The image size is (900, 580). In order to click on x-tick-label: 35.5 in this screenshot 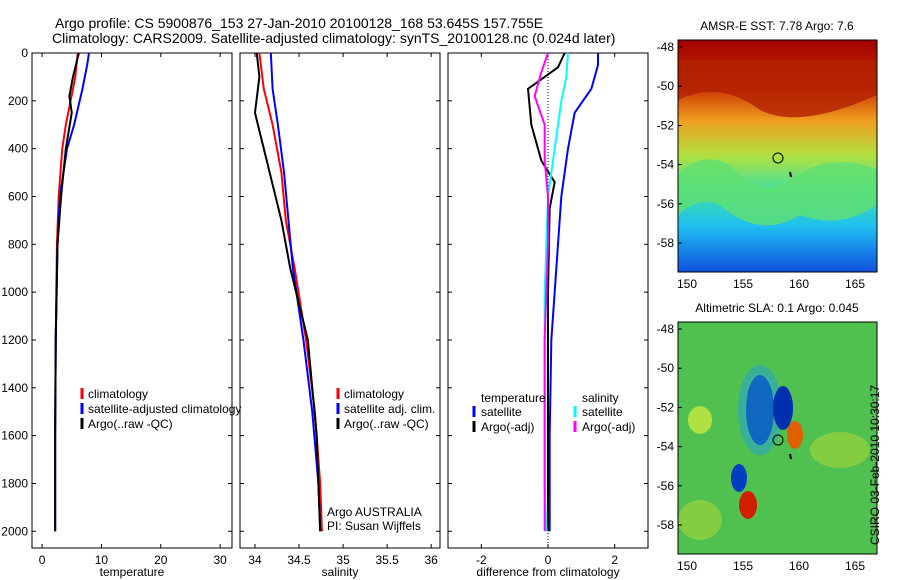, I will do `click(387, 560)`.